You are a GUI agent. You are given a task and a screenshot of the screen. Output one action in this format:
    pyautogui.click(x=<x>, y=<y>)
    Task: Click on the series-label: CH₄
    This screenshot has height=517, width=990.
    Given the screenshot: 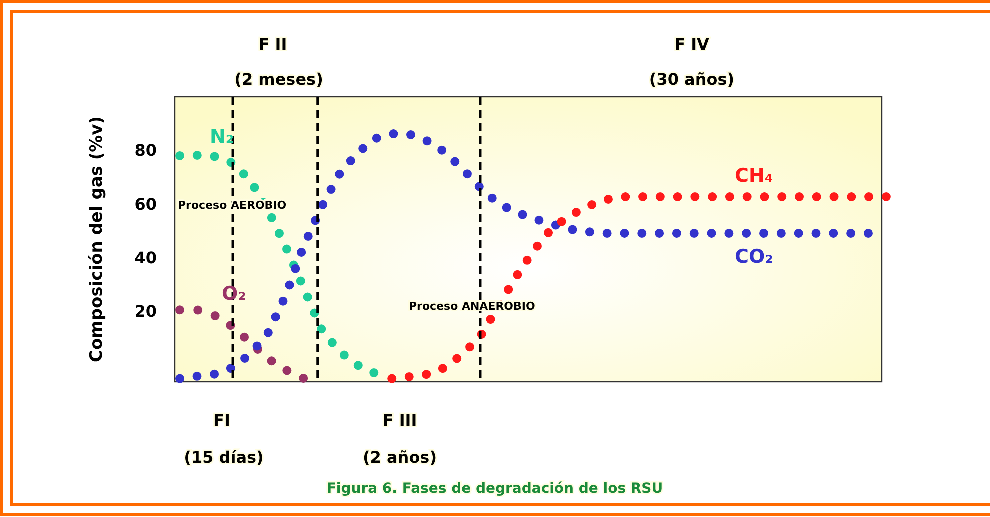 What is the action you would take?
    pyautogui.click(x=754, y=176)
    